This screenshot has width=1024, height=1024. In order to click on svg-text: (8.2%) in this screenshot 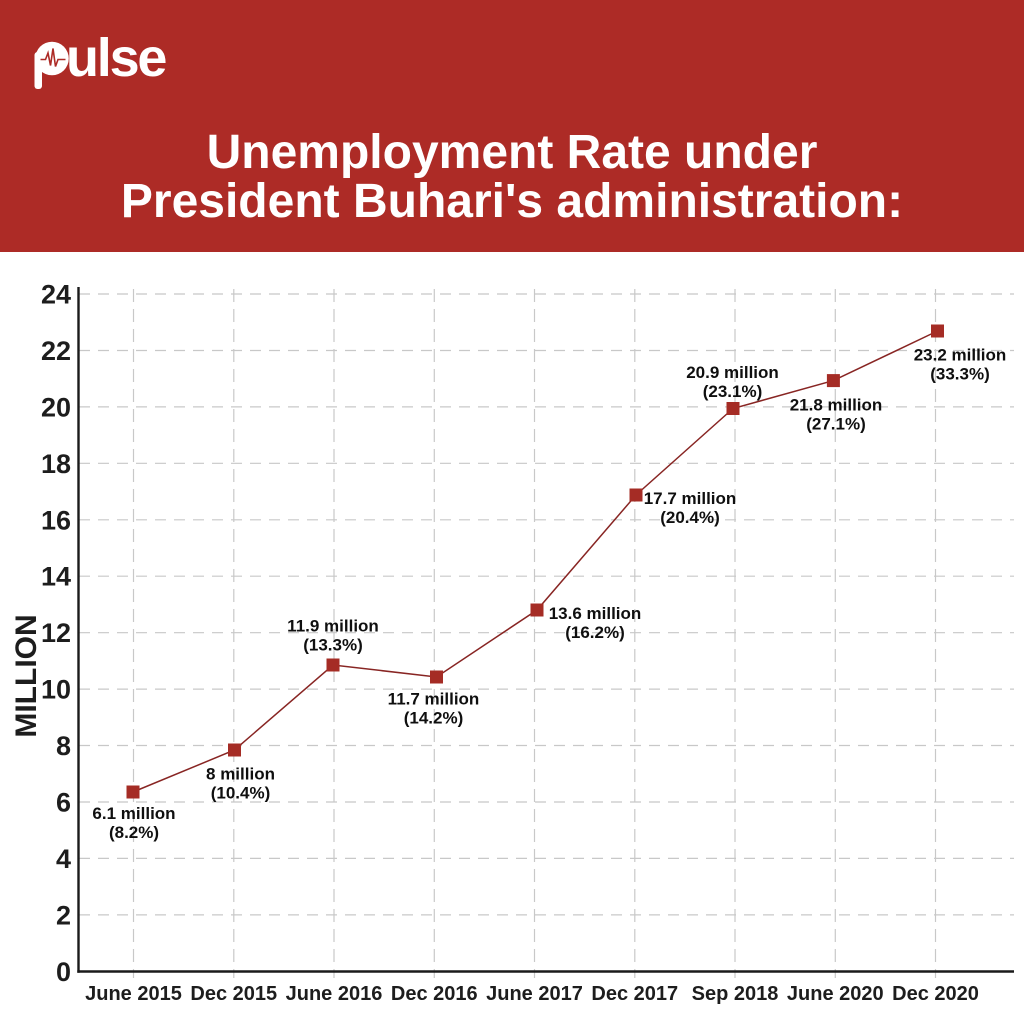, I will do `click(134, 832)`.